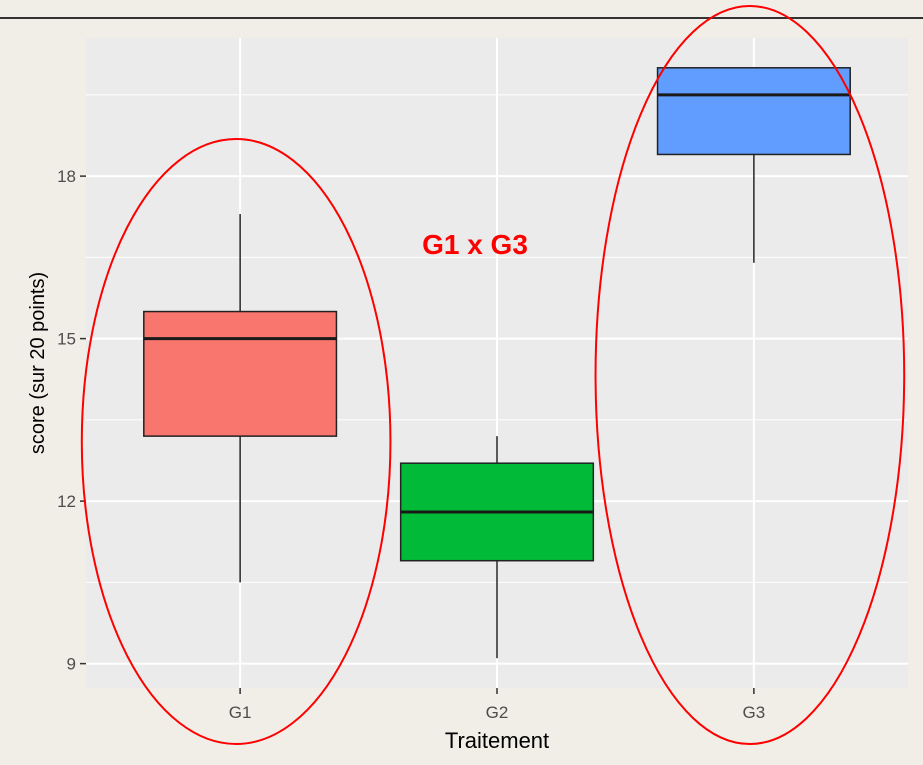  Describe the element at coordinates (66, 339) in the screenshot. I see `y-tick-label: 15` at that location.